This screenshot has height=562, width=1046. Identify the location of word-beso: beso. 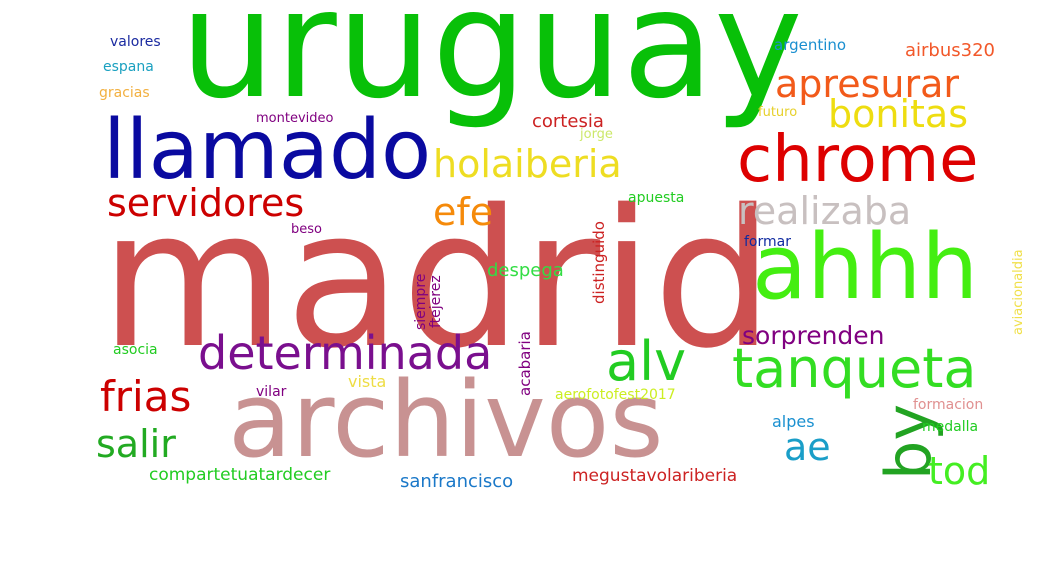
(306, 229).